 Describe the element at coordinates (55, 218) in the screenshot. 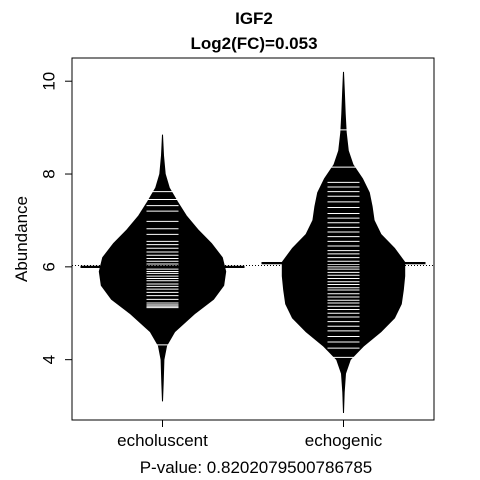

I see `y-axis: 4 6 8 10` at that location.